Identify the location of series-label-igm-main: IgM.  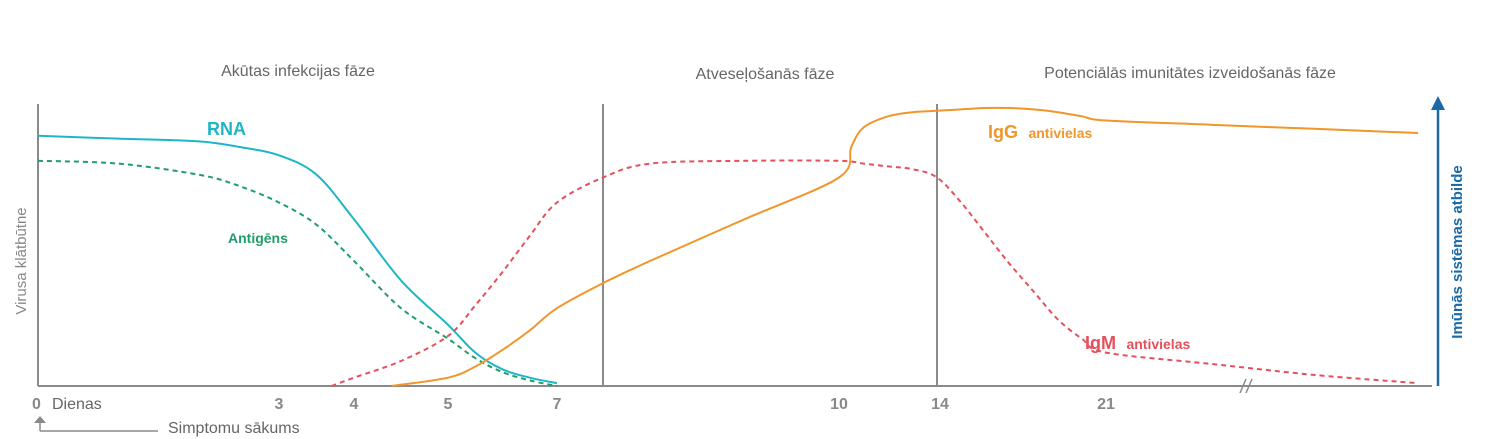
(1100, 343).